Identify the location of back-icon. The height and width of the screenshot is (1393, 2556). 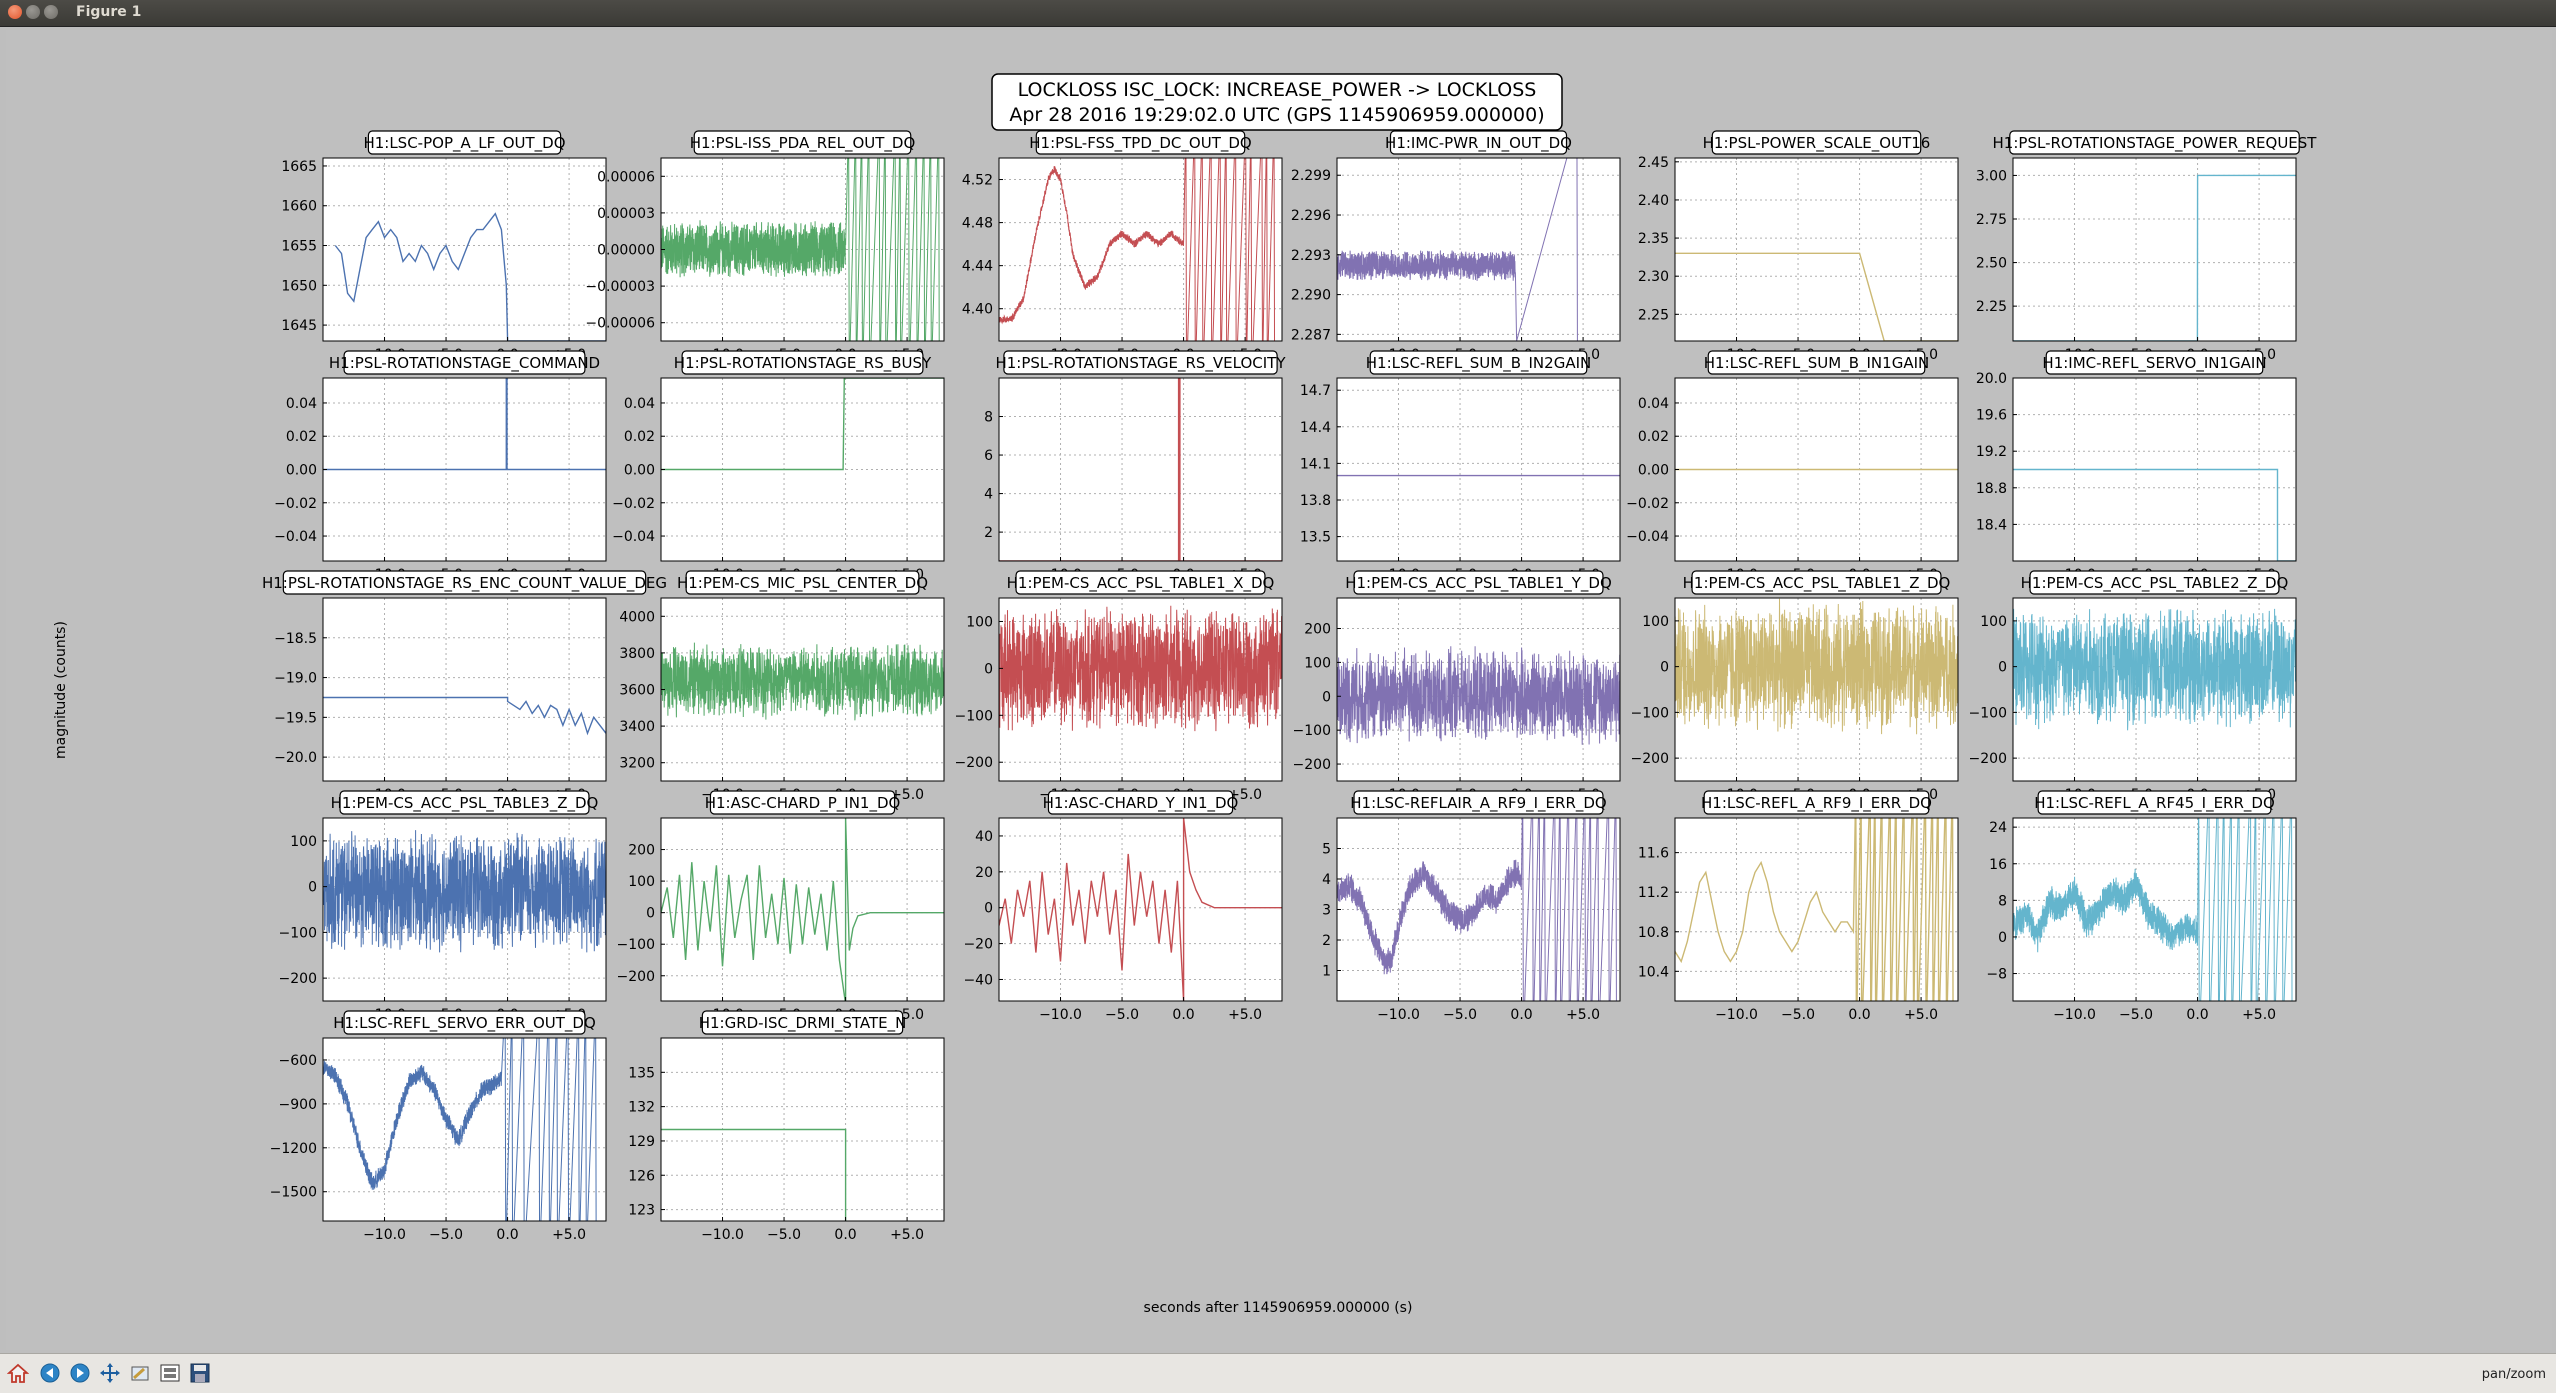
(50, 1373).